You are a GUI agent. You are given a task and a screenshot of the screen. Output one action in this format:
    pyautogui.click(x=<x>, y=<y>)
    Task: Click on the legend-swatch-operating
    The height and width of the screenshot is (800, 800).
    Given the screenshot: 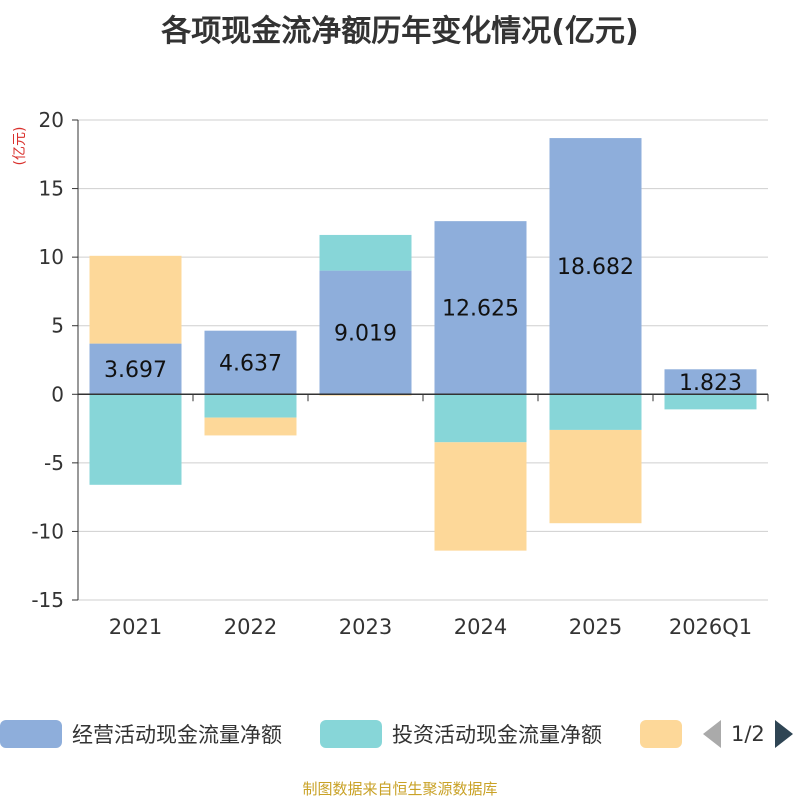 What is the action you would take?
    pyautogui.click(x=31, y=734)
    